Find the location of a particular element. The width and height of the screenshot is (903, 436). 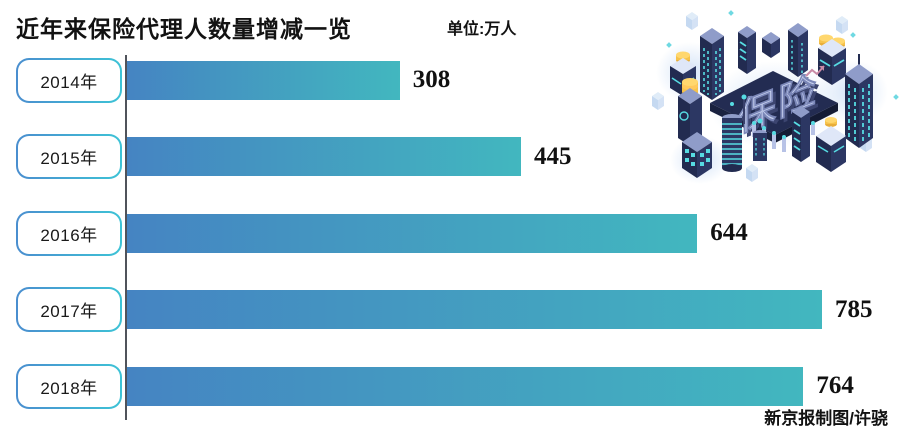

chart-row: 2017年 785 is located at coordinates (444, 310).